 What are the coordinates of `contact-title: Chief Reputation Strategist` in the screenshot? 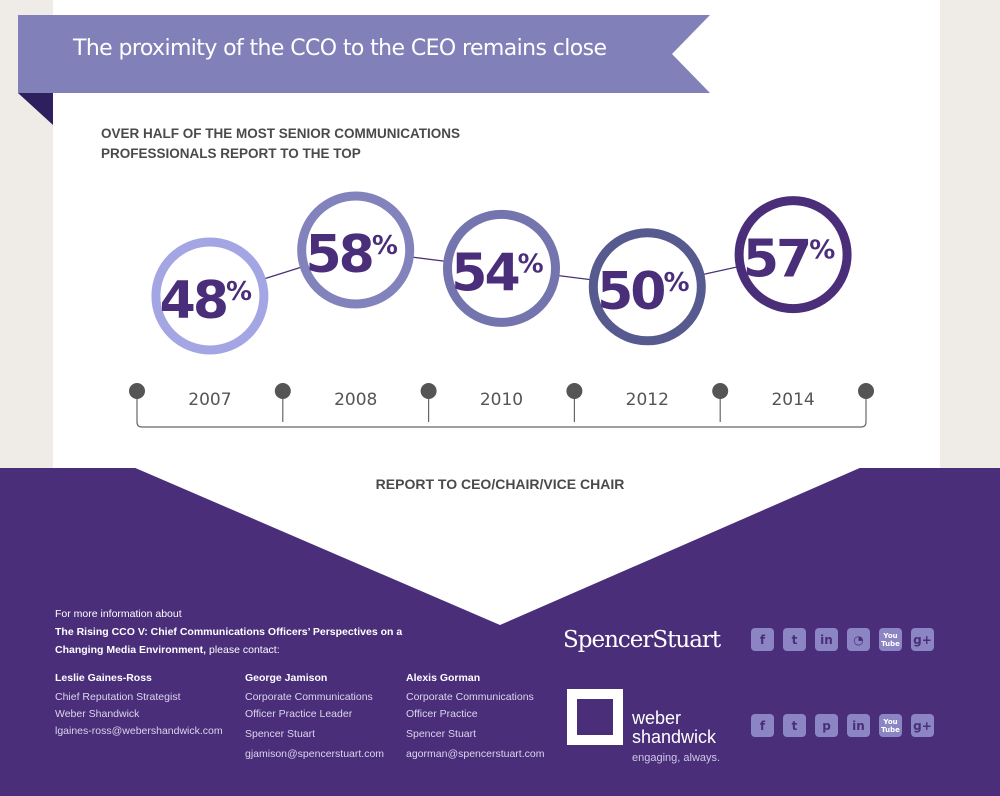 It's located at (118, 697).